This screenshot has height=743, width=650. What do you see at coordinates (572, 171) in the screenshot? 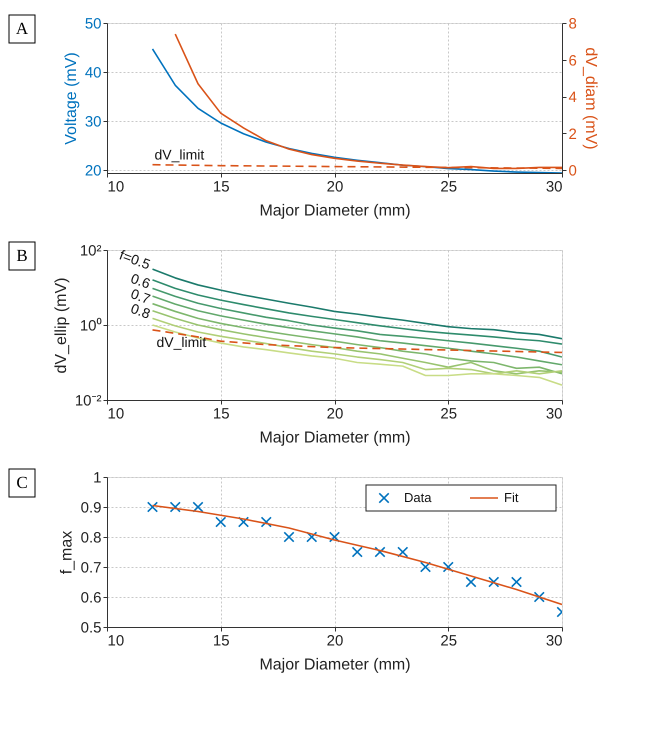
I see `y2-tick-label: 0` at bounding box center [572, 171].